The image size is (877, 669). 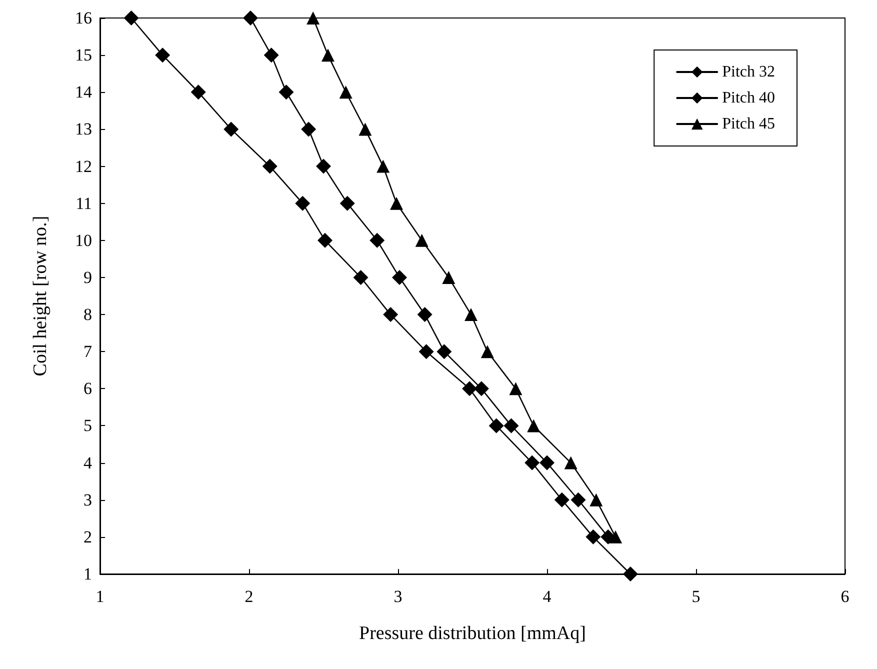 I want to click on x-tick-label: 5, so click(x=696, y=596).